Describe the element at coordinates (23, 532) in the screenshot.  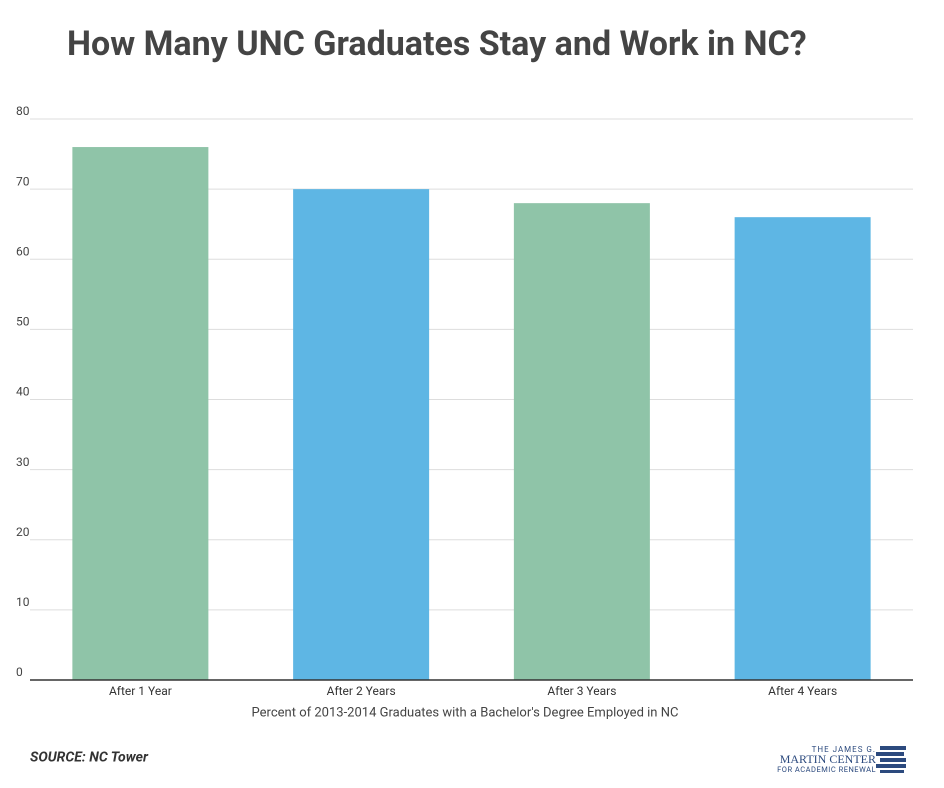
I see `y-tick-label: 20` at that location.